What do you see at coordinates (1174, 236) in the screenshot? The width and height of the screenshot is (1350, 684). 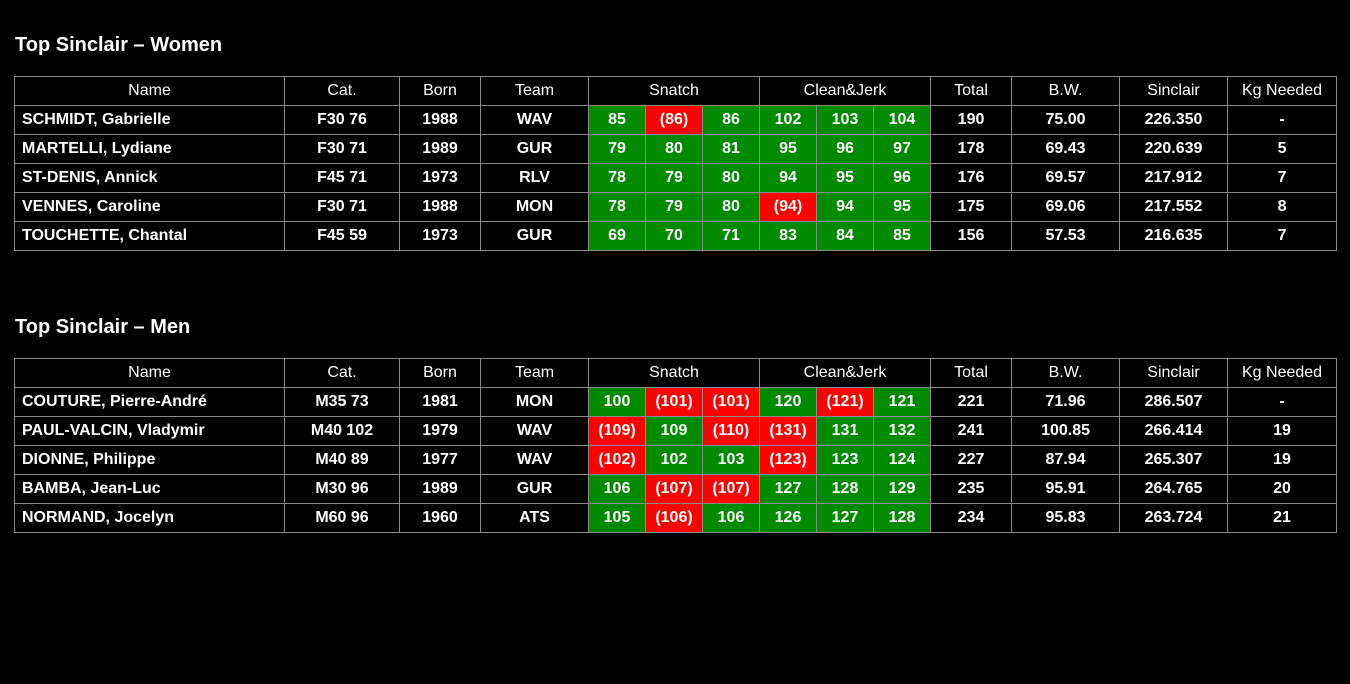 I see `athlete-sinclair: 216.635` at bounding box center [1174, 236].